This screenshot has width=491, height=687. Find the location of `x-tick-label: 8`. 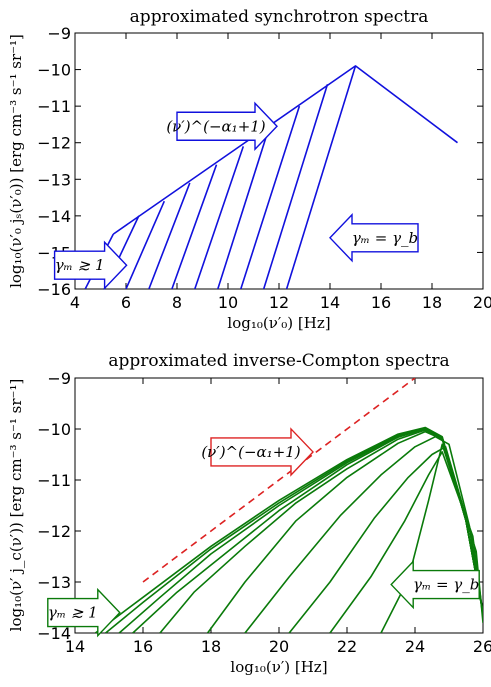

x-tick-label: 8 is located at coordinates (177, 302).